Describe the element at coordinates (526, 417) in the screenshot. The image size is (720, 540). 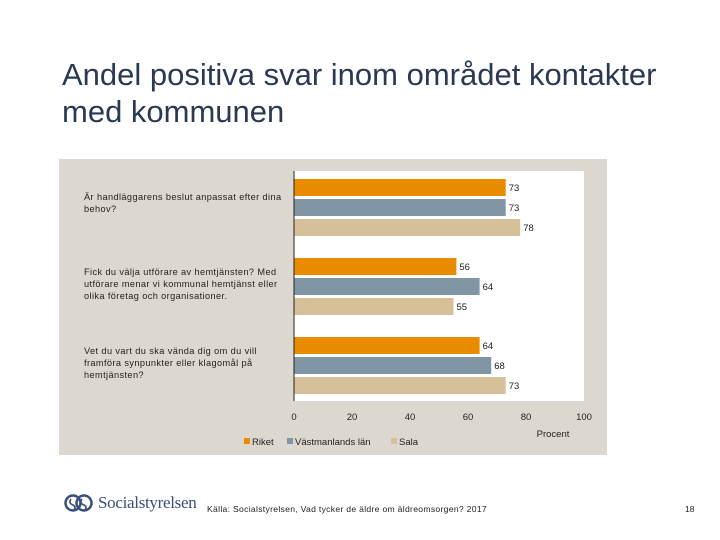
I see `x-tick-label: 80` at that location.